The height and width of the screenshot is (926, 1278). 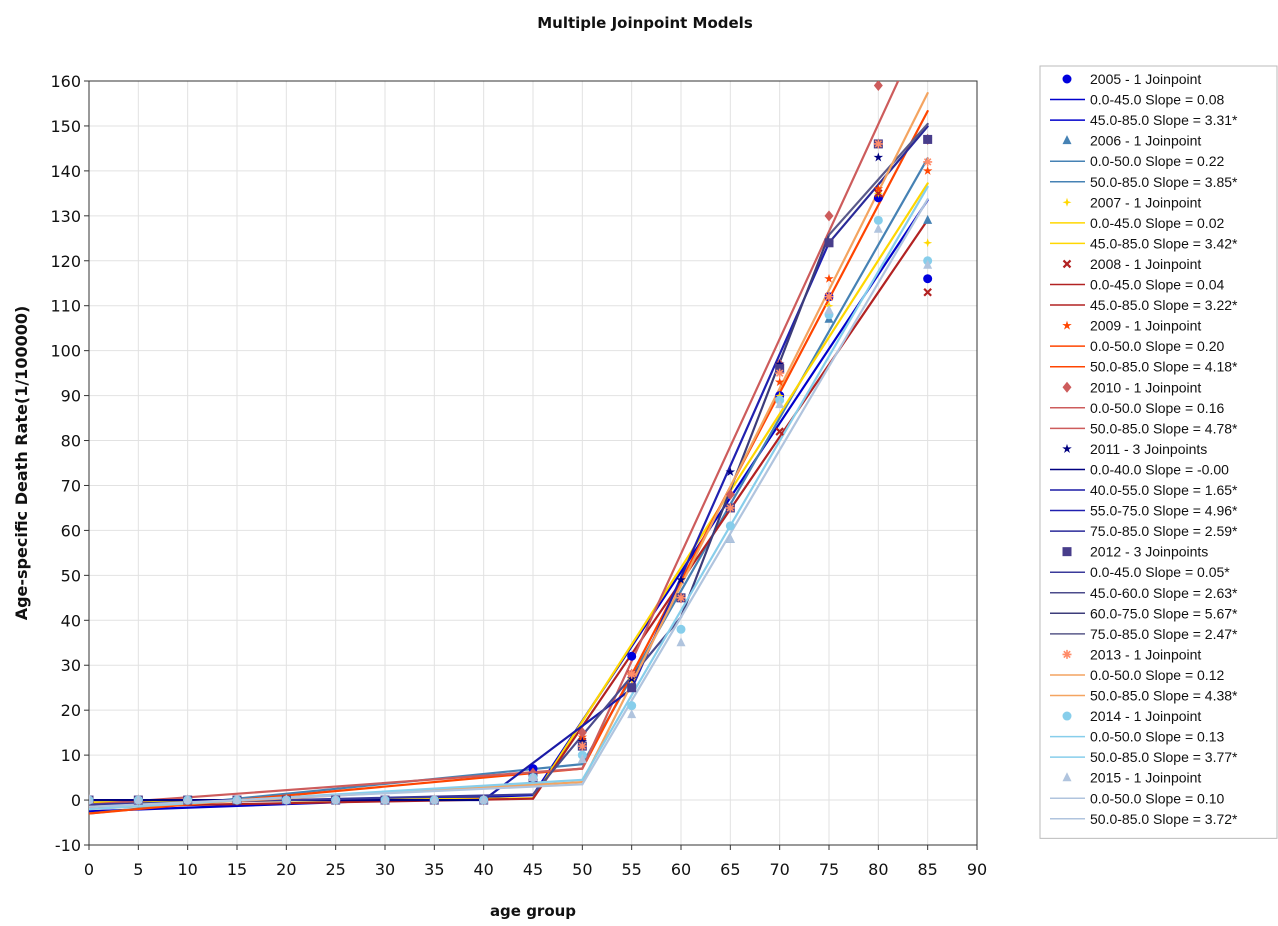 What do you see at coordinates (1164, 182) in the screenshot?
I see `legend-segment-label: 50.0-85.0 Slope = 3.85*` at bounding box center [1164, 182].